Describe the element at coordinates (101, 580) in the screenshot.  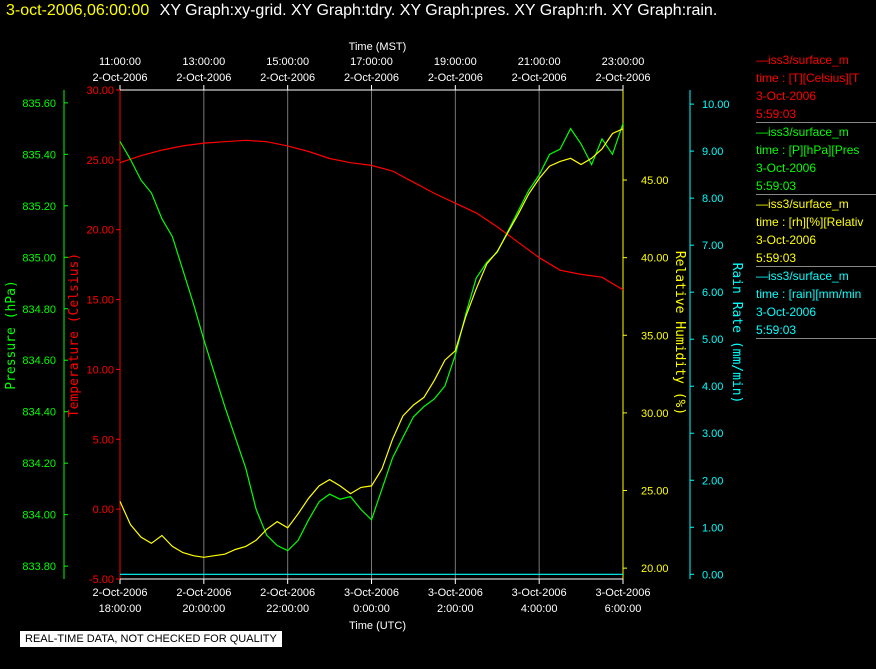
I see `temperature-tick-label: -5.00` at that location.